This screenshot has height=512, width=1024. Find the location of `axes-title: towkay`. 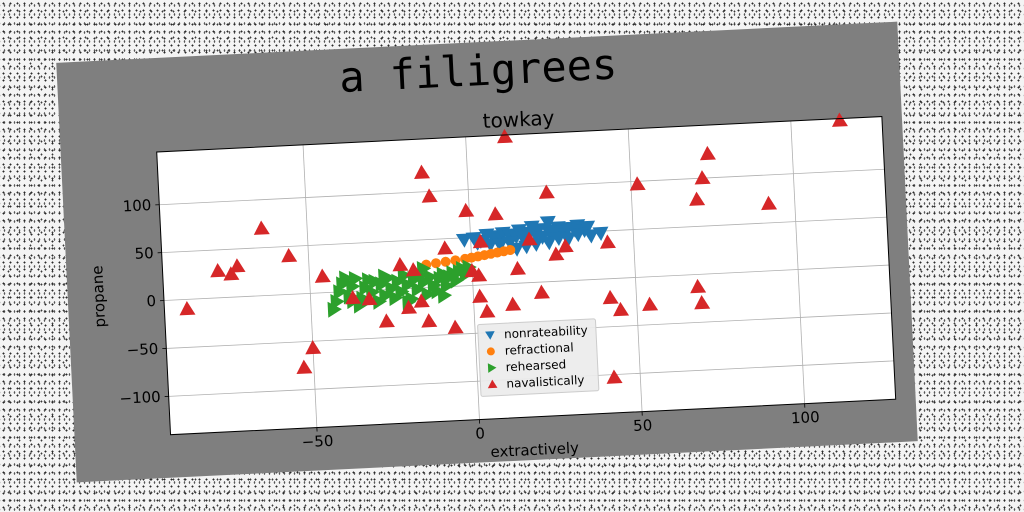

axes-title: towkay is located at coordinates (518, 119).